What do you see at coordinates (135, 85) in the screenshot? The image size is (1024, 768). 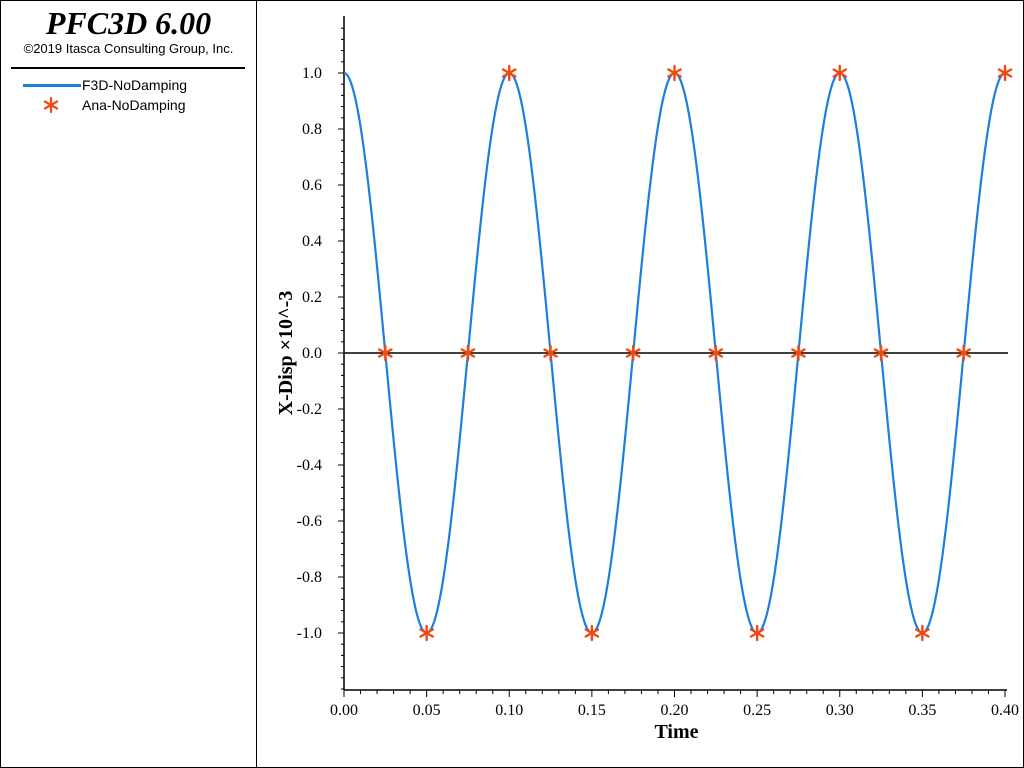 I see `legend-label-f3d: F3D-NoDamping` at bounding box center [135, 85].